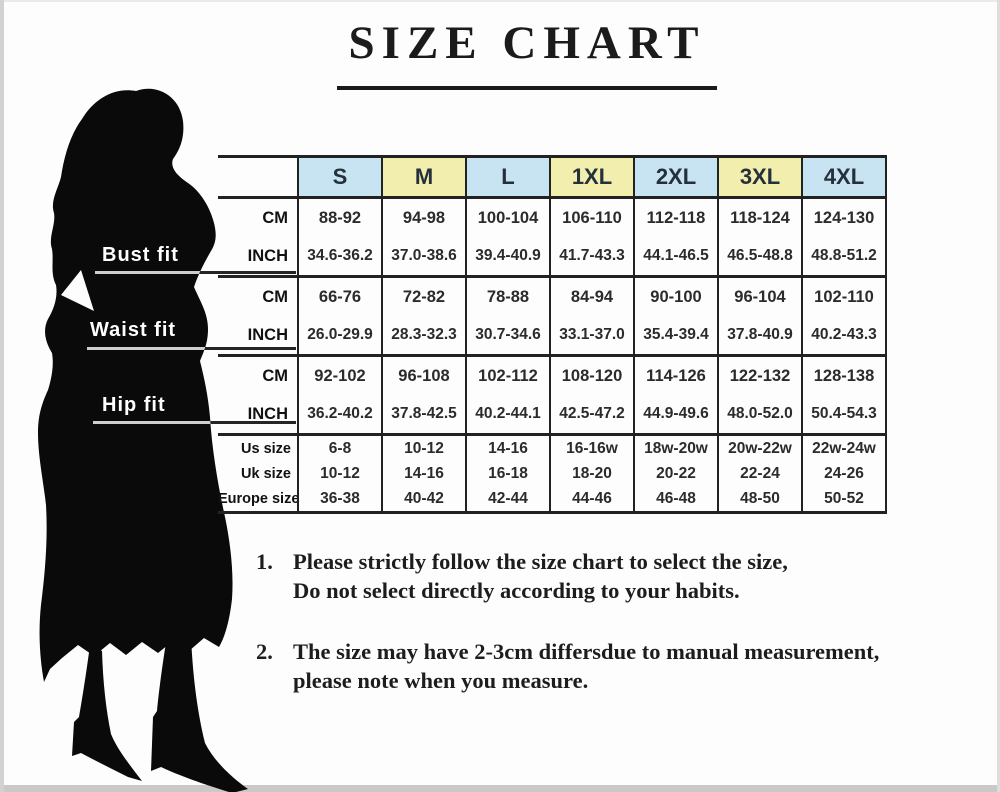  I want to click on size-cell: 118-124, so click(760, 217).